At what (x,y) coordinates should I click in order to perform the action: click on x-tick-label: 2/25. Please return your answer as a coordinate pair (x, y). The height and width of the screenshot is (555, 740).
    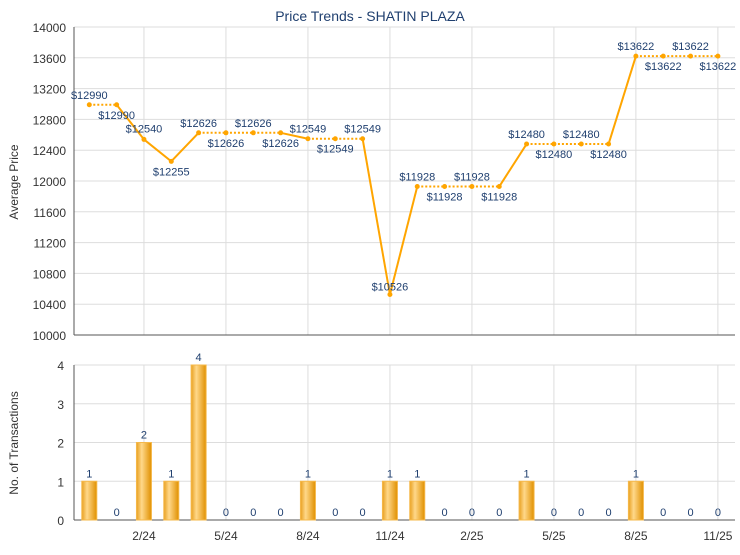
    Looking at the image, I should click on (472, 536).